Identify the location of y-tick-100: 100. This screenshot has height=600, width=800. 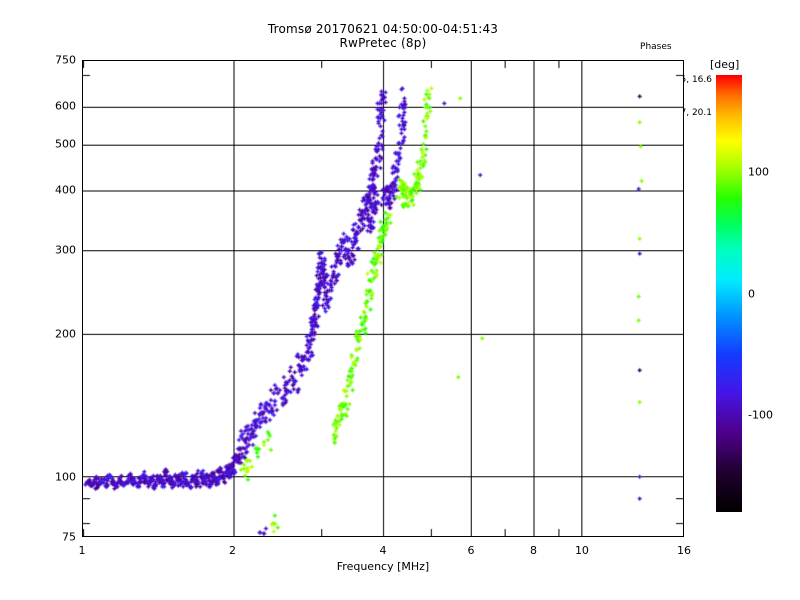
(65, 477).